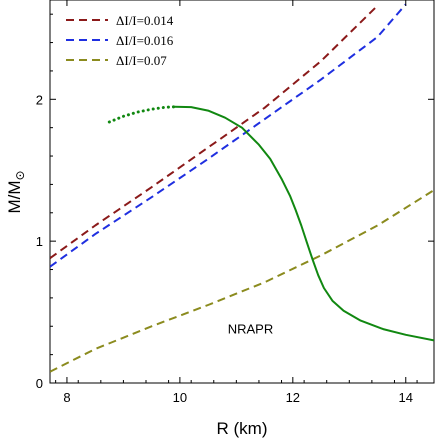 This screenshot has width=436, height=442. I want to click on legend: ΔI/I=0.014 ΔI/I=0.016 ΔI/I=0.07, so click(120, 40).